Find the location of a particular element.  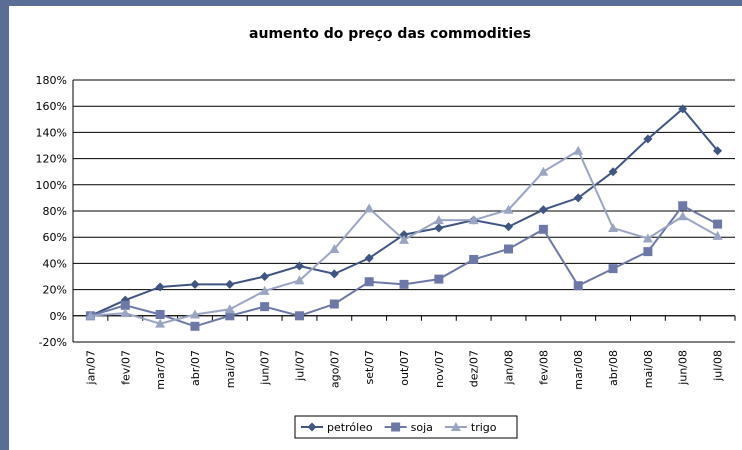

x-tick-label: jul/08 is located at coordinates (718, 366).